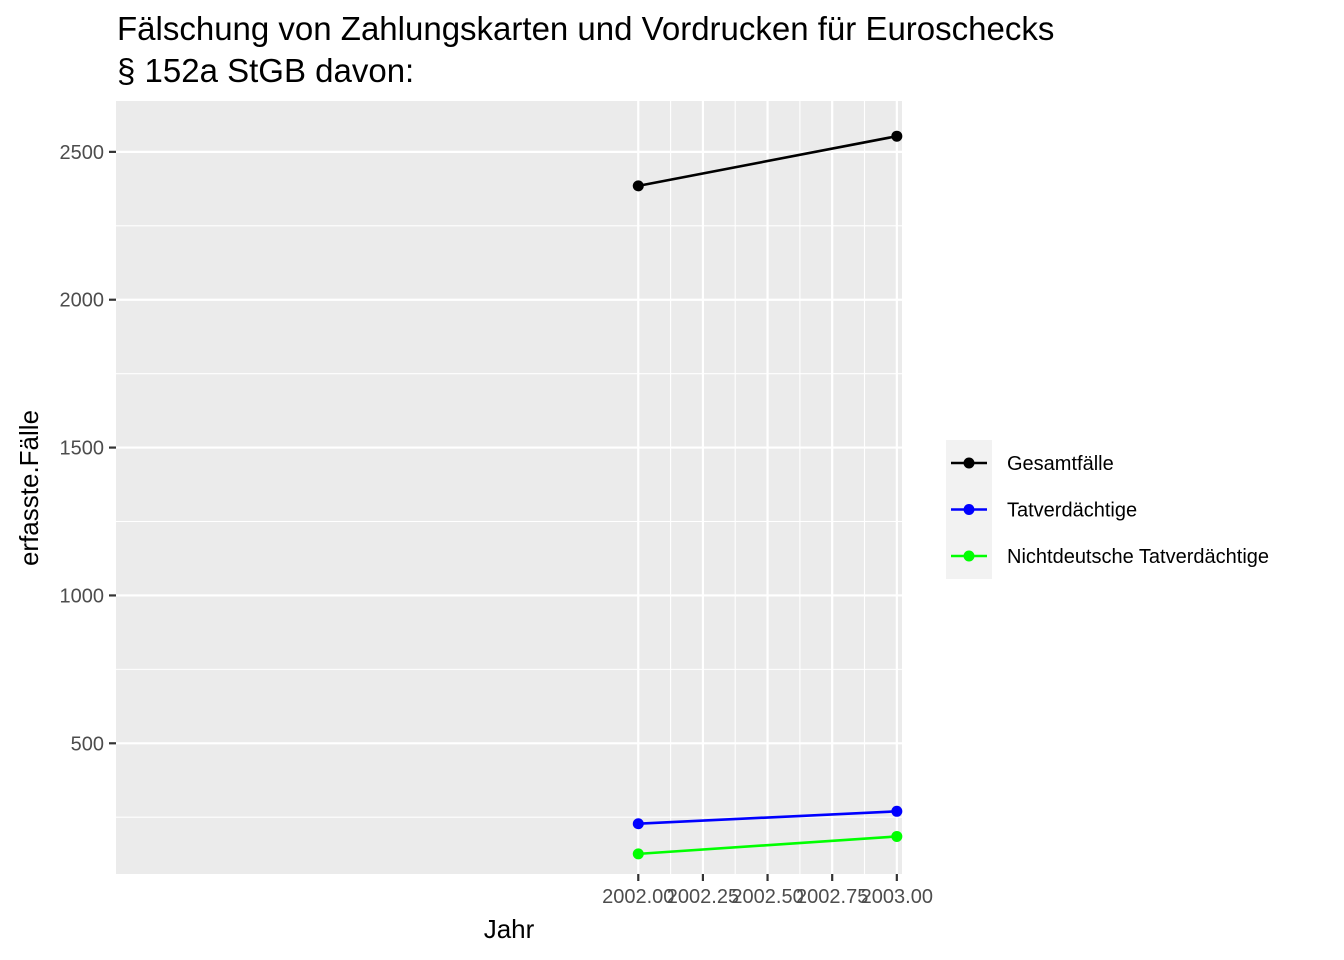  I want to click on legend-label: Tatverdächtige, so click(1072, 511).